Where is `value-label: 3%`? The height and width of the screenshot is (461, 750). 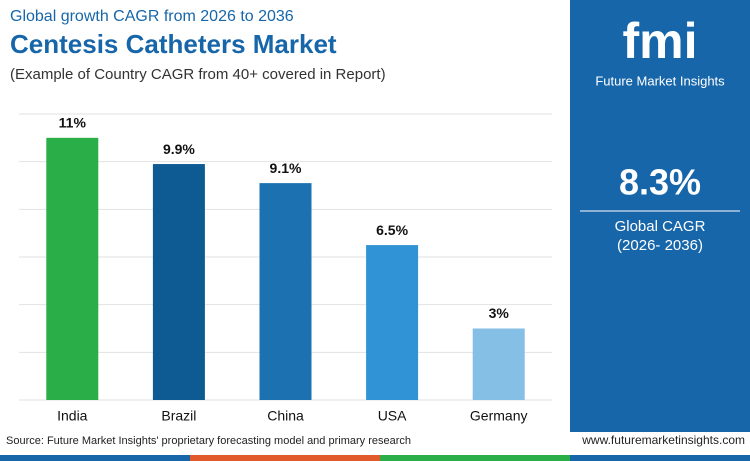
value-label: 3% is located at coordinates (499, 313).